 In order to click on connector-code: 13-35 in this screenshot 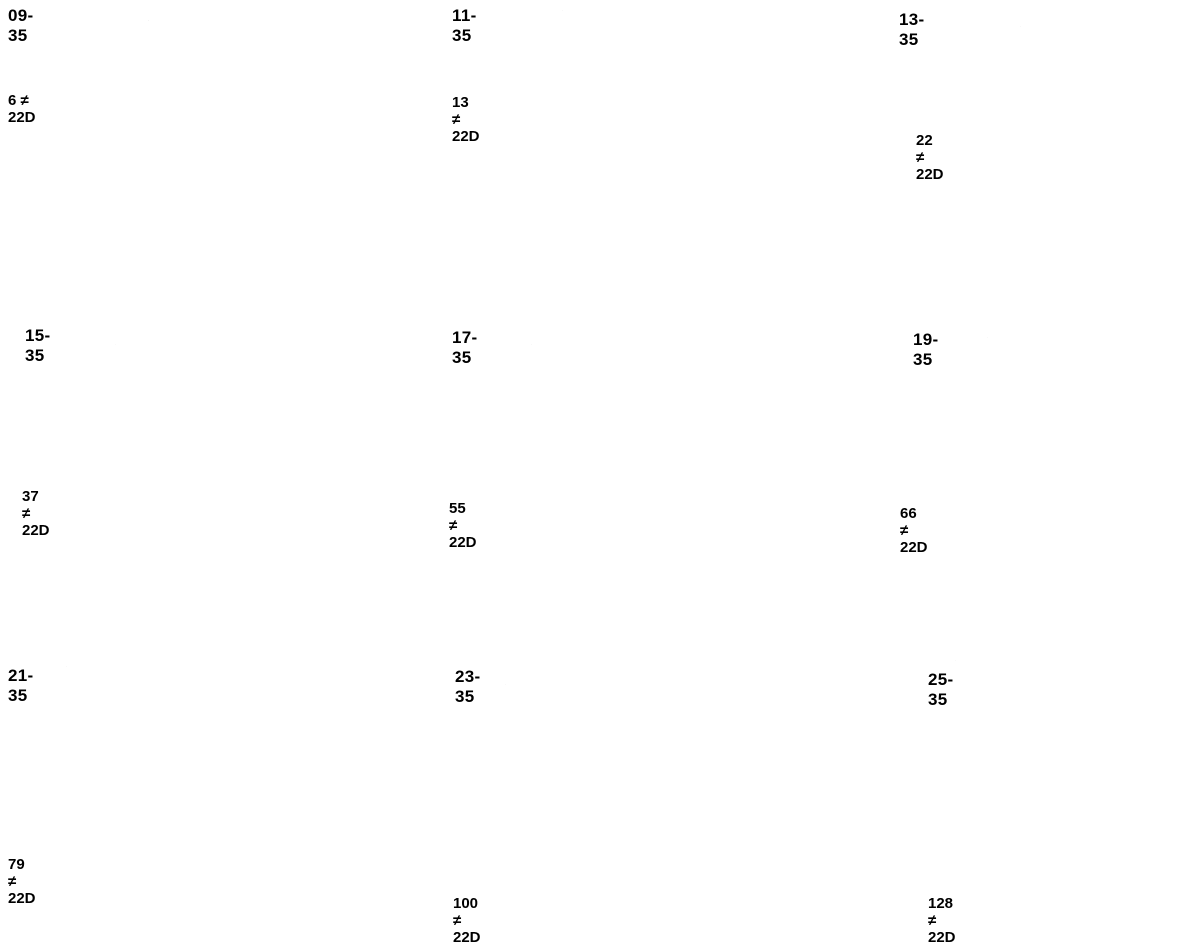, I will do `click(911, 30)`.